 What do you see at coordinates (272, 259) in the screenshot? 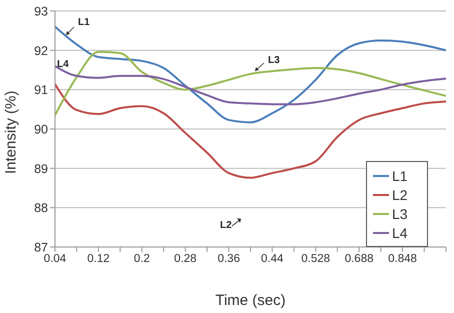
I see `x-tick-label: 0.44` at bounding box center [272, 259].